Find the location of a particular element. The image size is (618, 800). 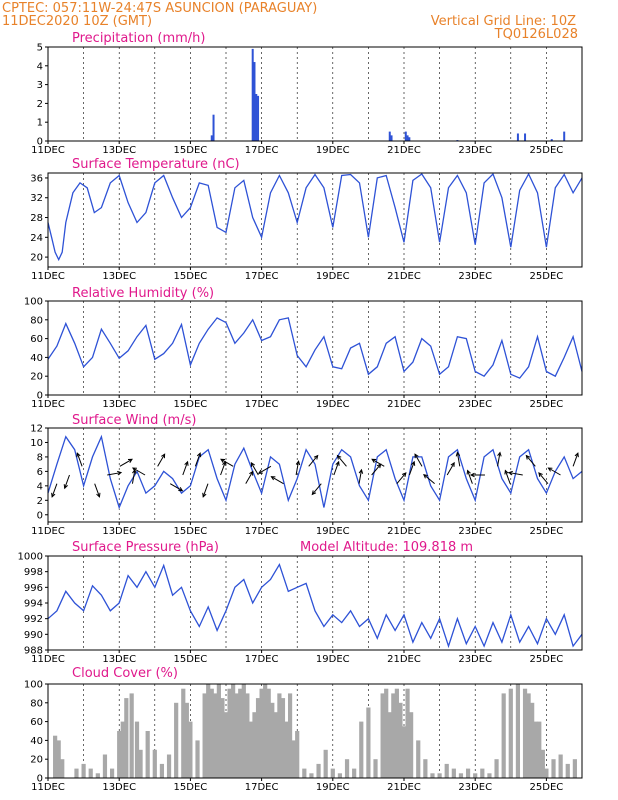

temp-ytick-label: 36 is located at coordinates (36, 178).